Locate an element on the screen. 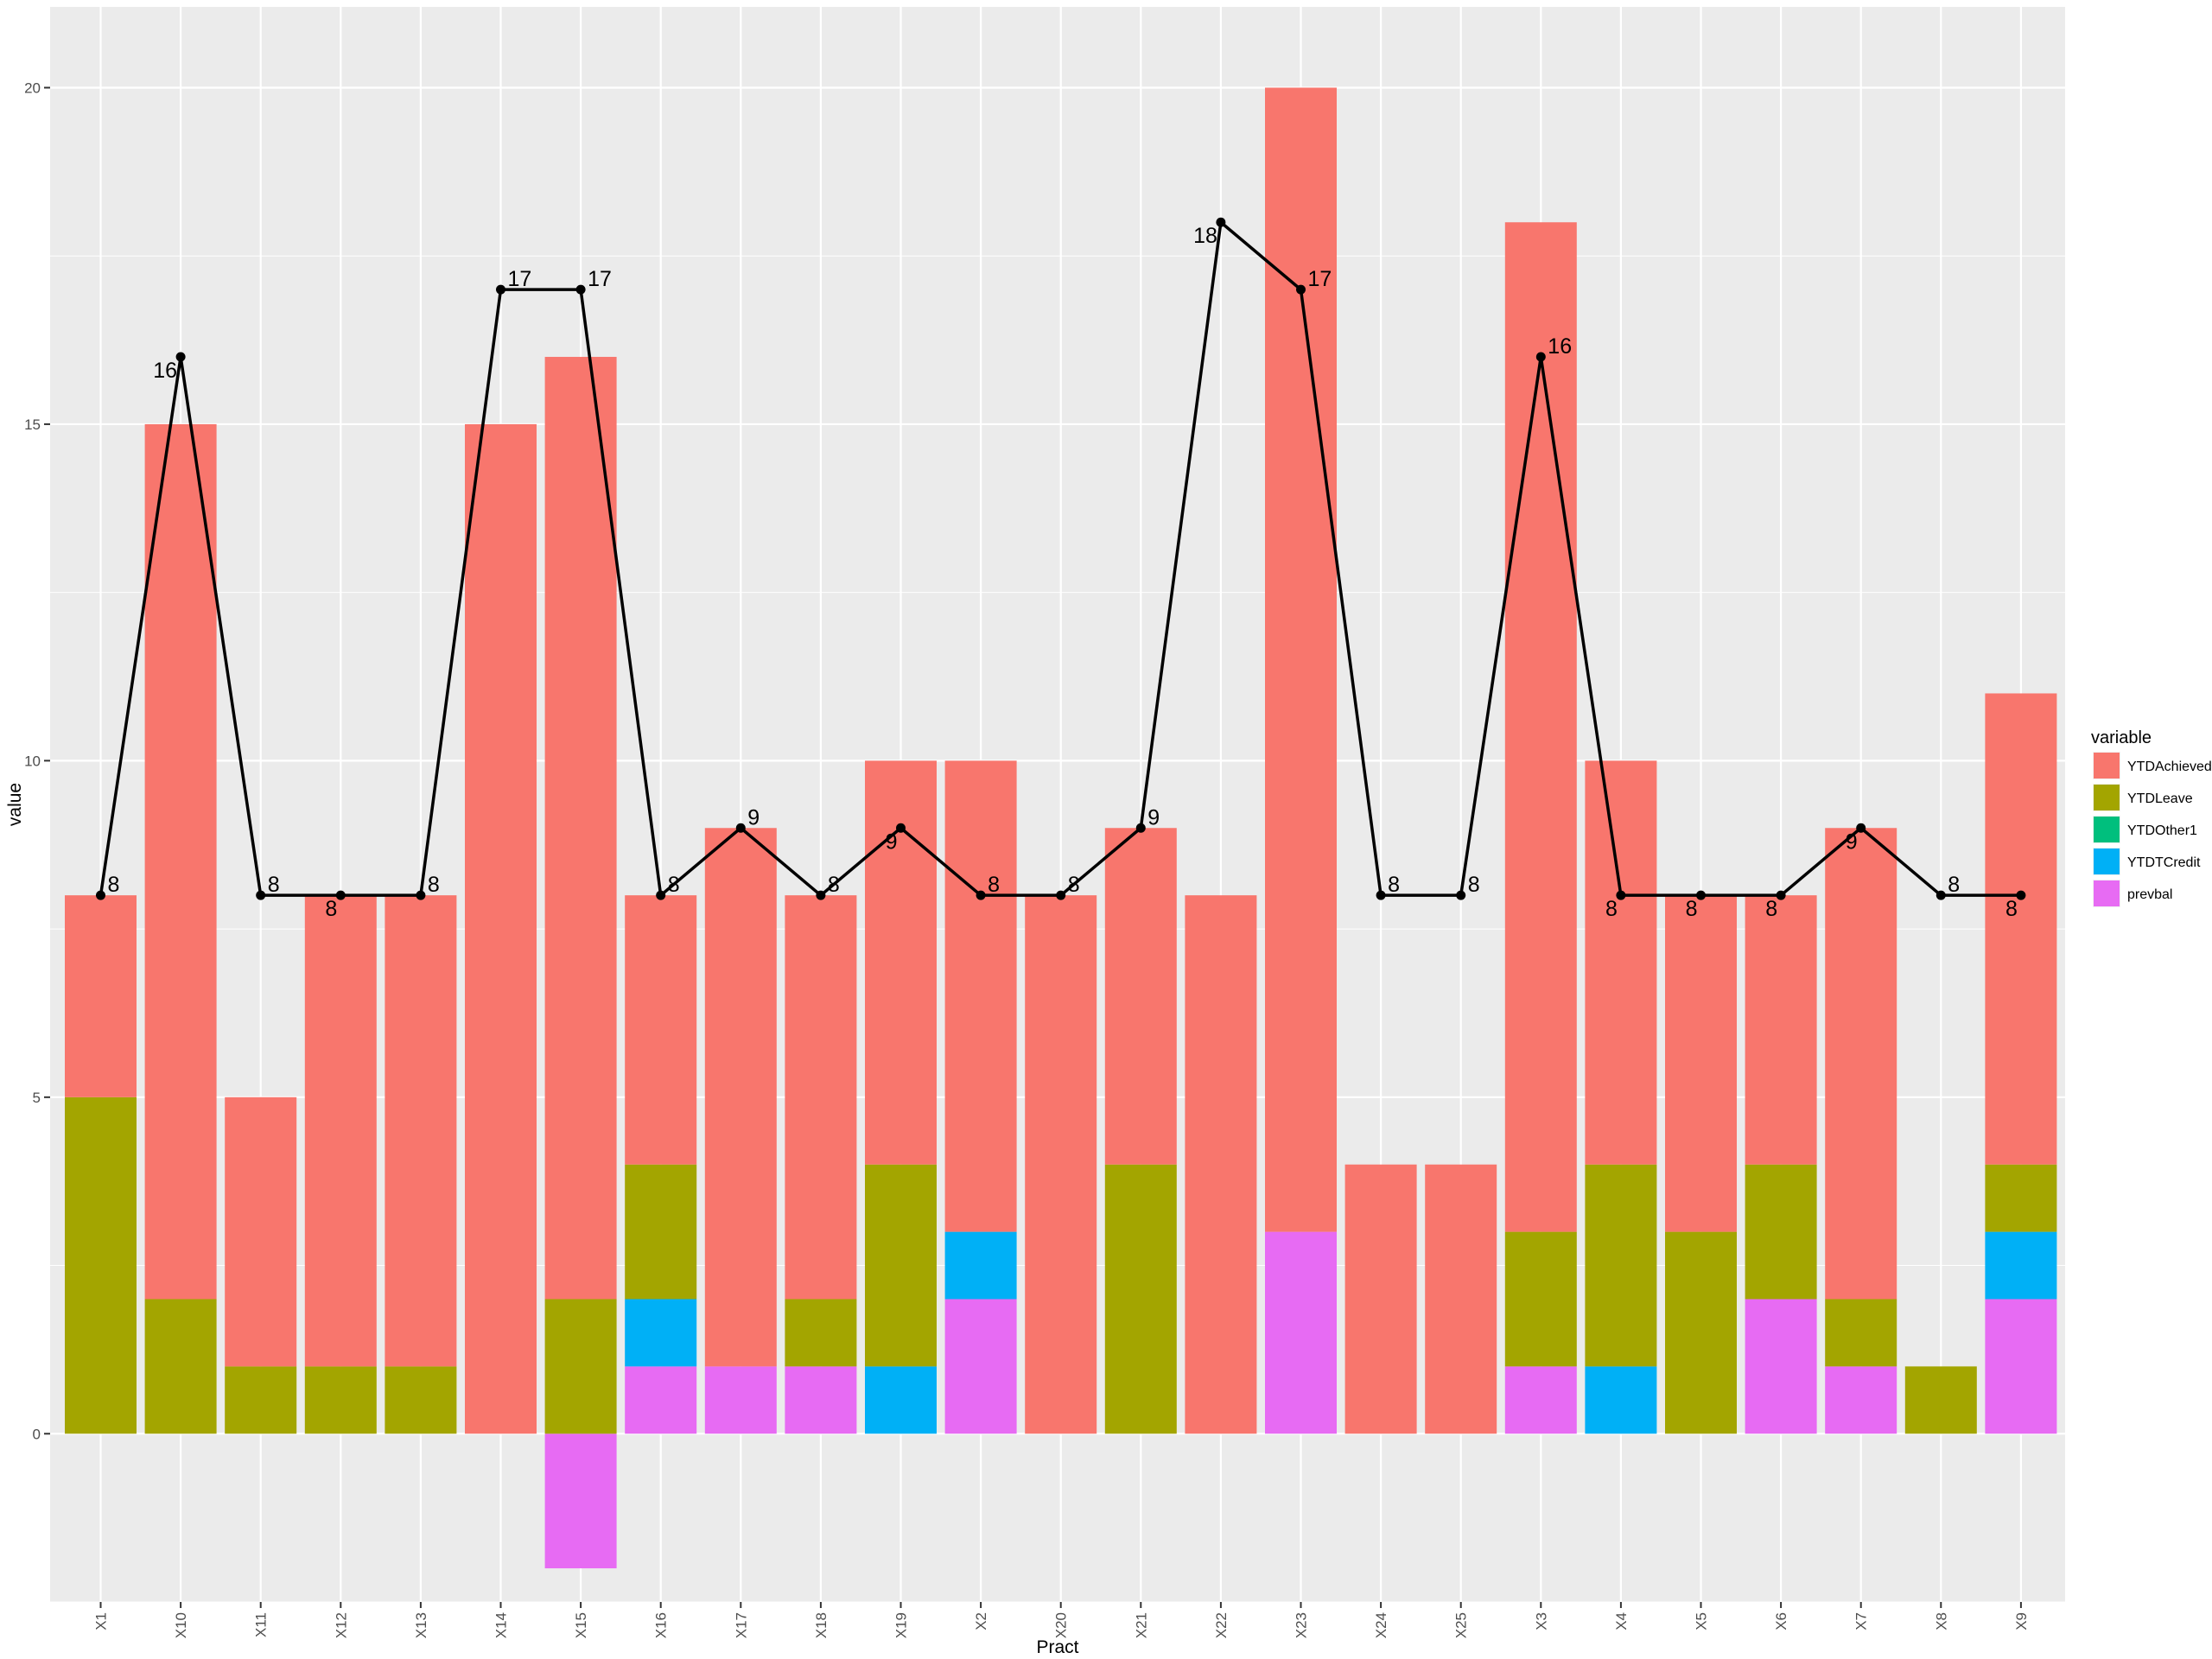 The image size is (2212, 1659). bar-prevbal-X7 is located at coordinates (1861, 1400).